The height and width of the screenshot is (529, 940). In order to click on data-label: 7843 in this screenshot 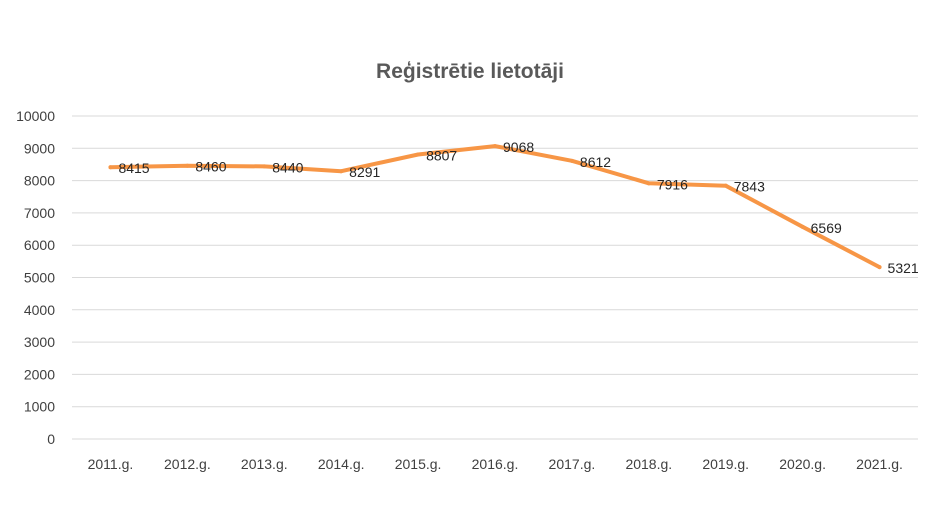, I will do `click(749, 187)`.